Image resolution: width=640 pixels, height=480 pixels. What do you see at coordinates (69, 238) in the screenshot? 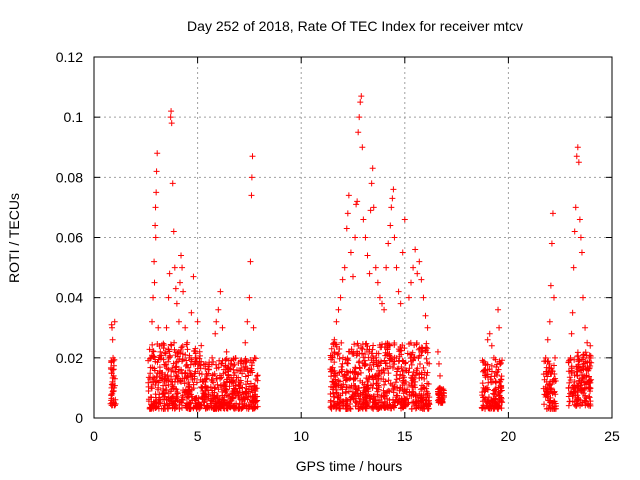
I see `y-tick-label: 0.06` at bounding box center [69, 238].